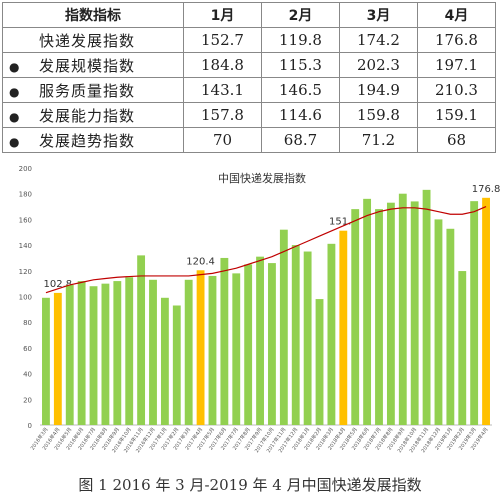  I want to click on caption: 图 1 2016 年 3 月-2019 年 4 月中国快递发展指数, so click(250, 485).